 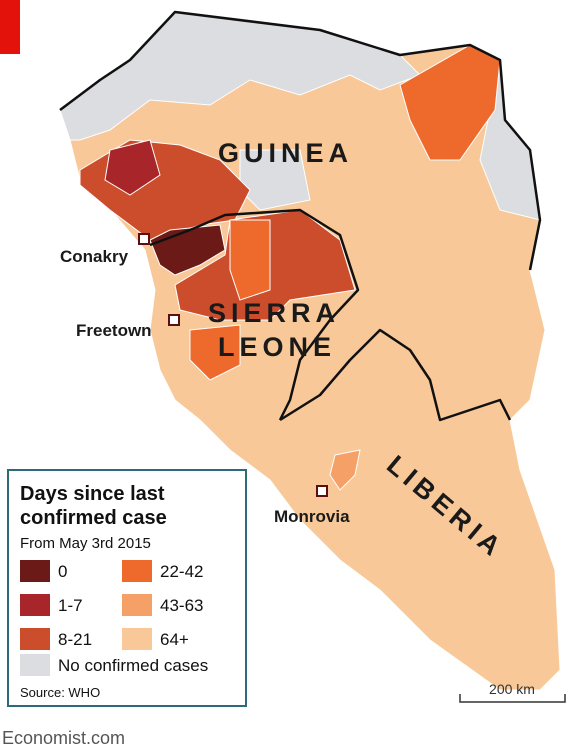 I want to click on scale-bar: 200 km, so click(x=512, y=692).